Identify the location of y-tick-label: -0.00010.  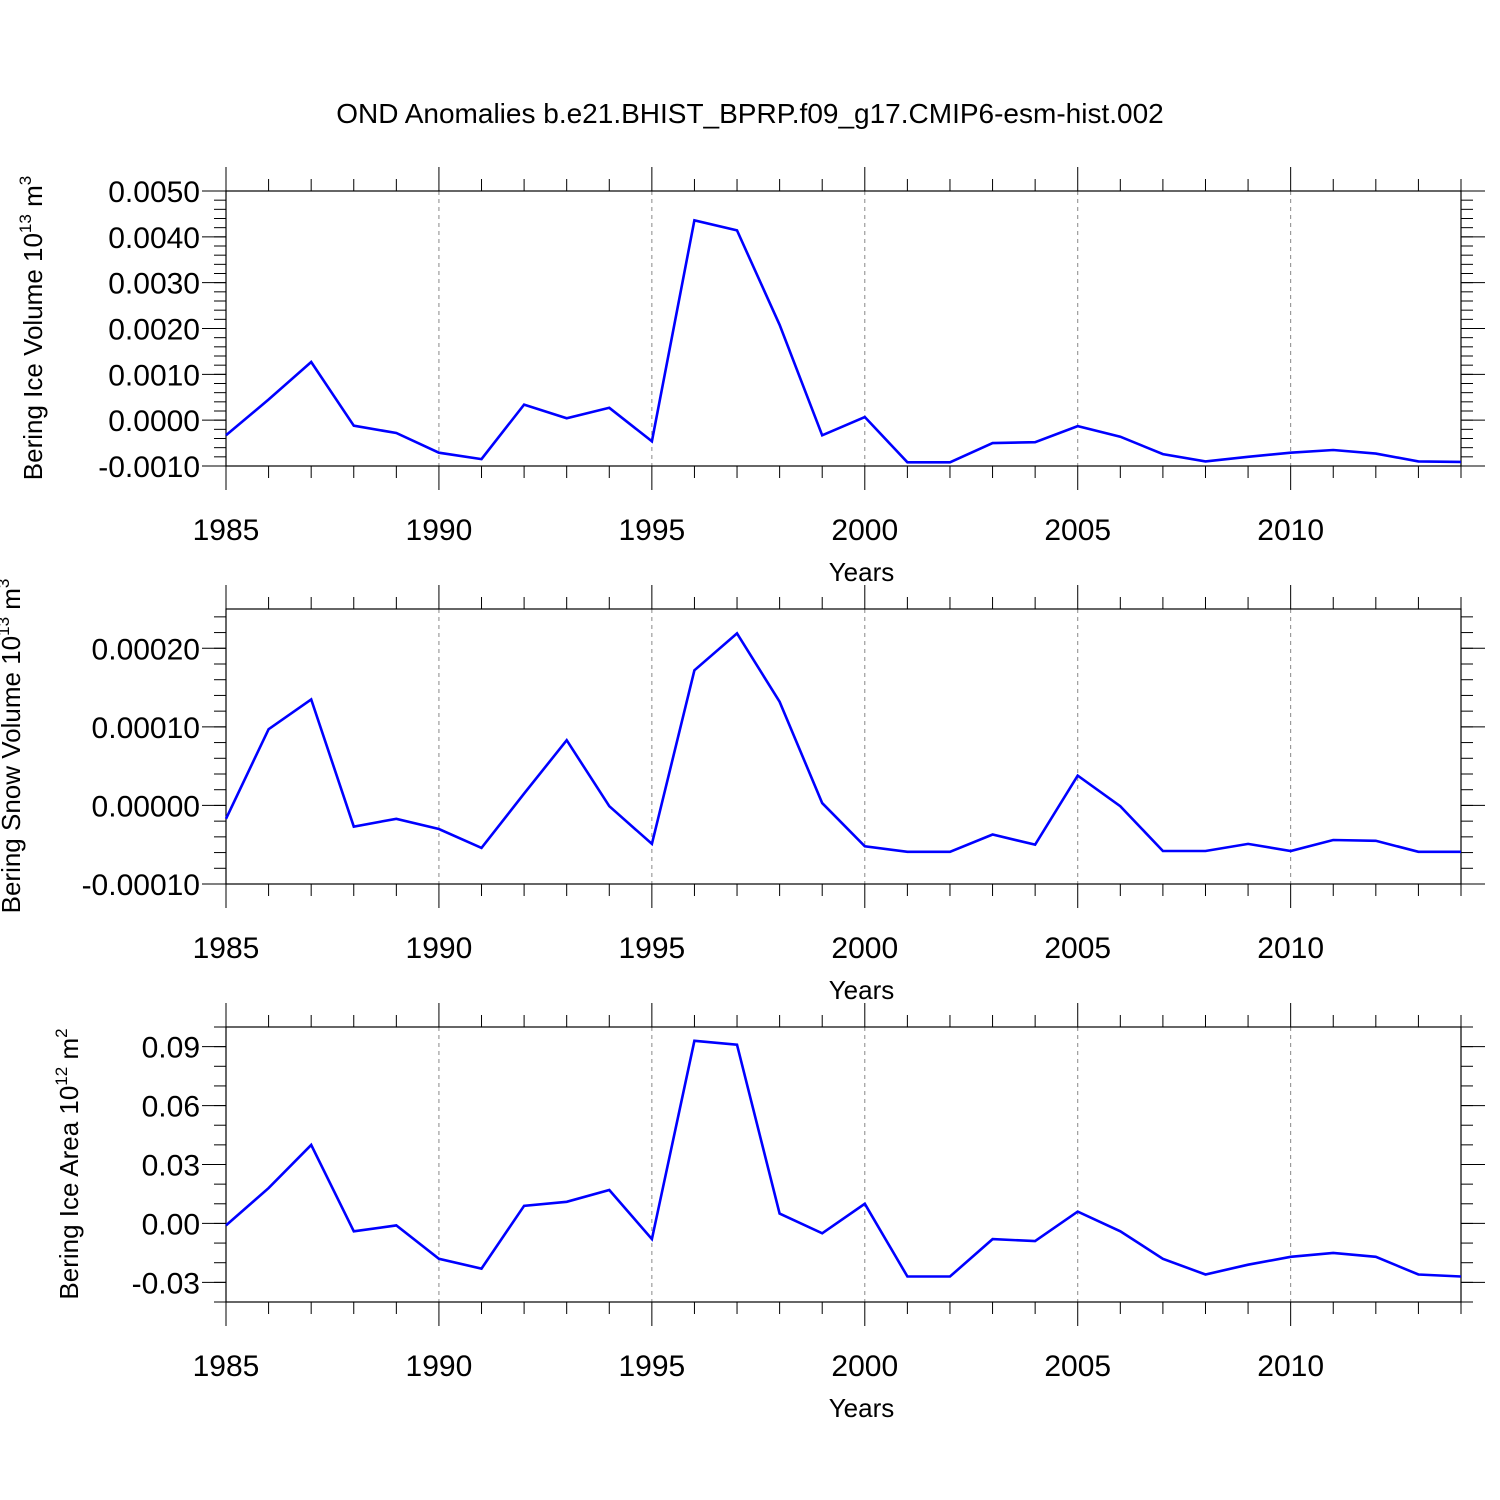
(141, 885).